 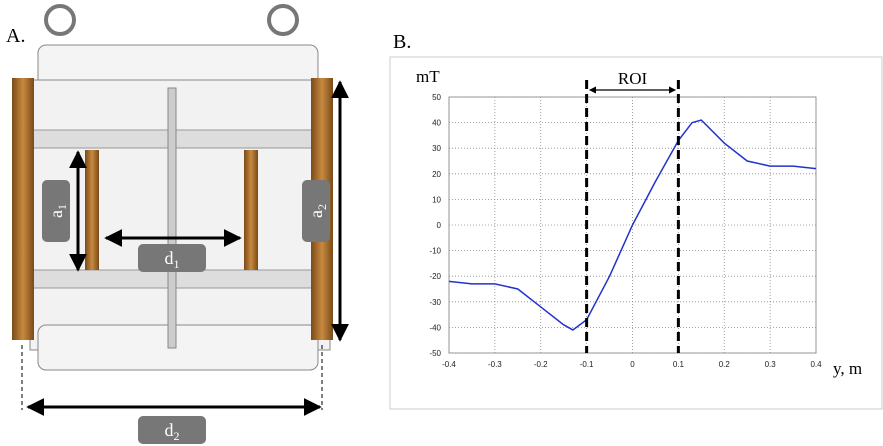 I want to click on y-tick-label: 30, so click(x=436, y=148).